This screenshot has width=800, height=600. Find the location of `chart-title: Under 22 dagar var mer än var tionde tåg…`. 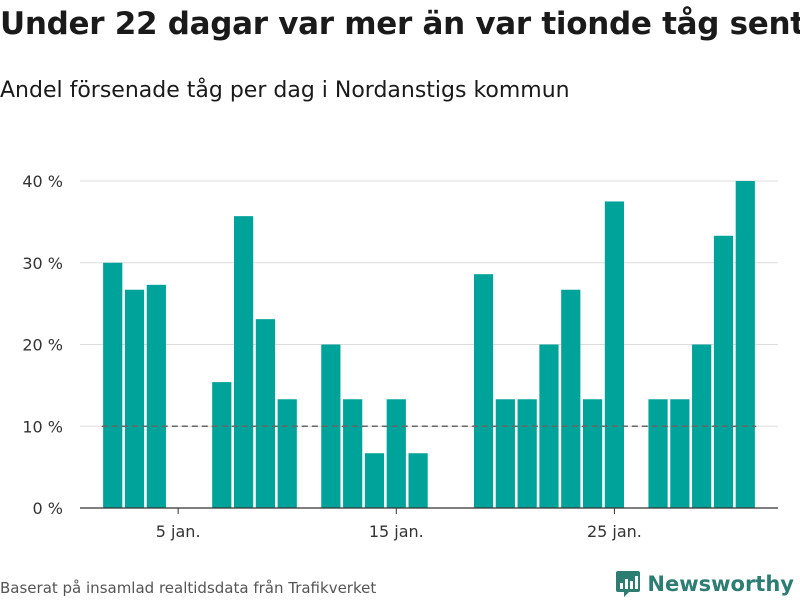

chart-title: Under 22 dagar var mer än var tionde tåg… is located at coordinates (400, 24).